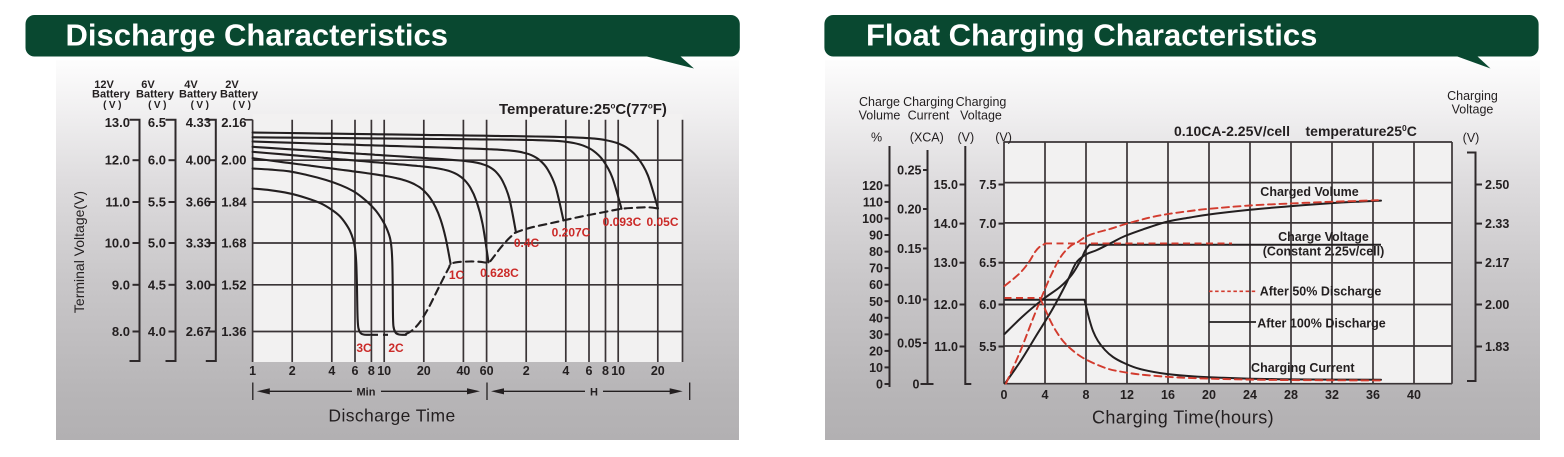 The width and height of the screenshot is (1564, 457). Describe the element at coordinates (880, 116) in the screenshot. I see `svg-text: Volume` at that location.